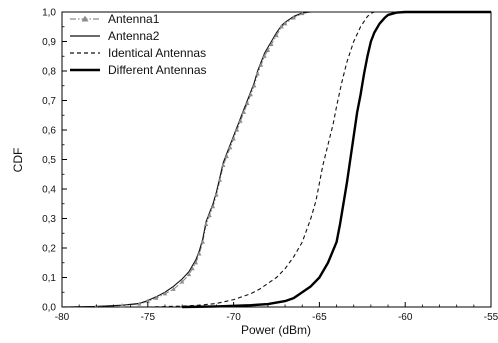  What do you see at coordinates (233, 317) in the screenshot?
I see `x-tick-label: -70` at bounding box center [233, 317].